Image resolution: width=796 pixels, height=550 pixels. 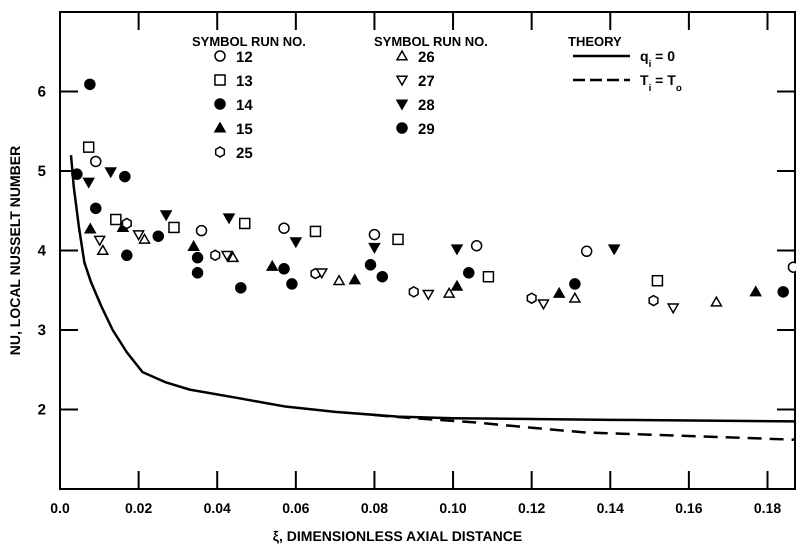 I want to click on legend-label: 14, so click(x=245, y=105).